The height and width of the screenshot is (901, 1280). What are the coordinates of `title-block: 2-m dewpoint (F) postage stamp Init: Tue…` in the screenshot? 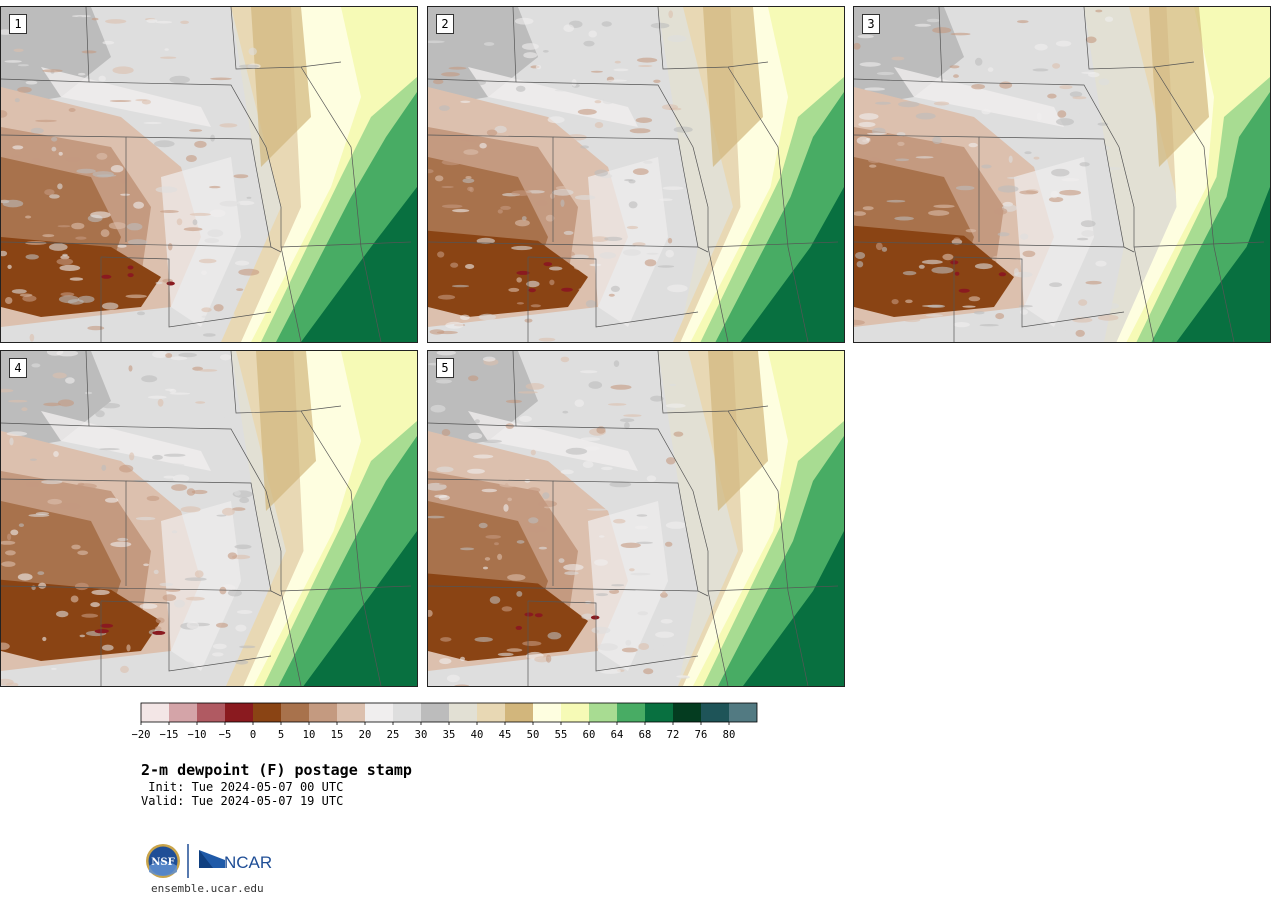 It's located at (276, 784).